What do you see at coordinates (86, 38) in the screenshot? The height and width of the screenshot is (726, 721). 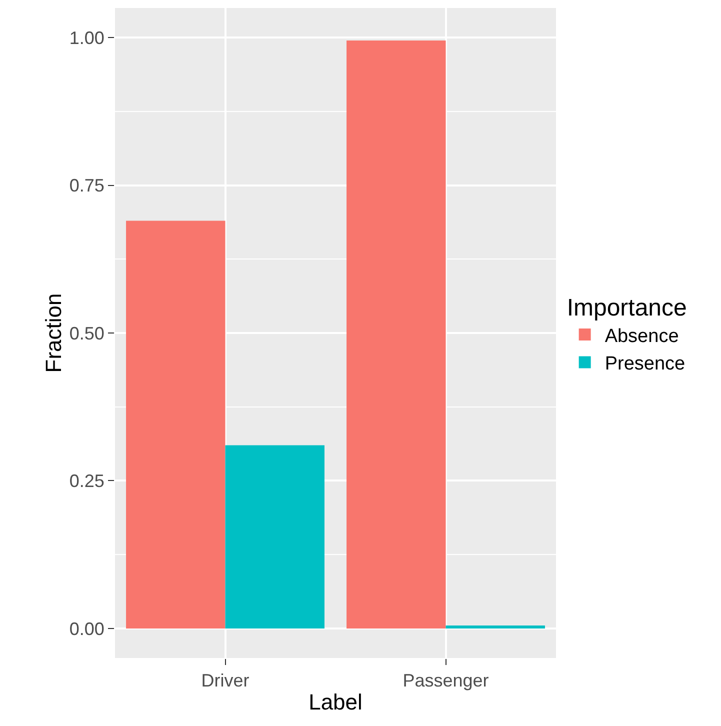 I see `y-tick-label: 1.00` at bounding box center [86, 38].